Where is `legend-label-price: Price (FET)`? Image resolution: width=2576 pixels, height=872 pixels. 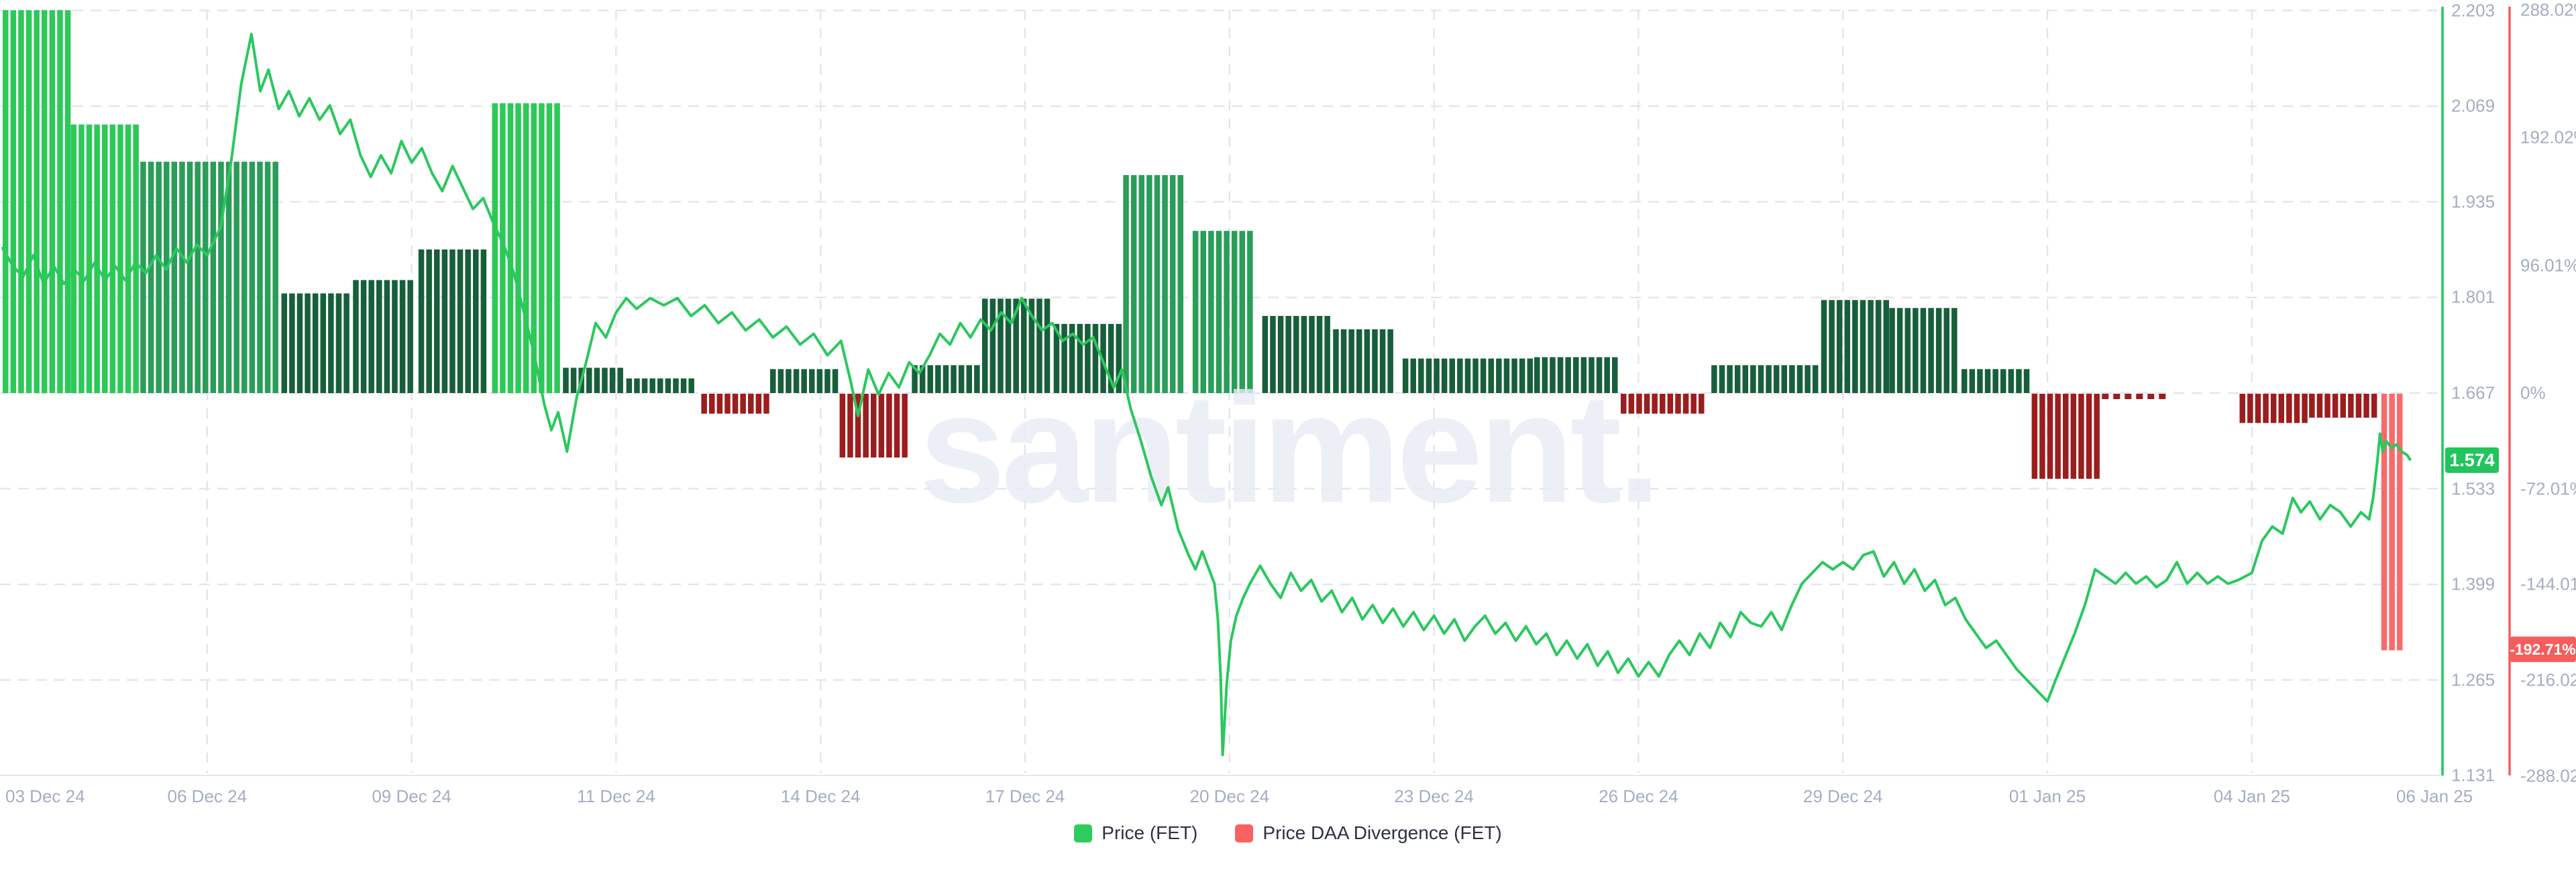
legend-label-price: Price (FET) is located at coordinates (1150, 832).